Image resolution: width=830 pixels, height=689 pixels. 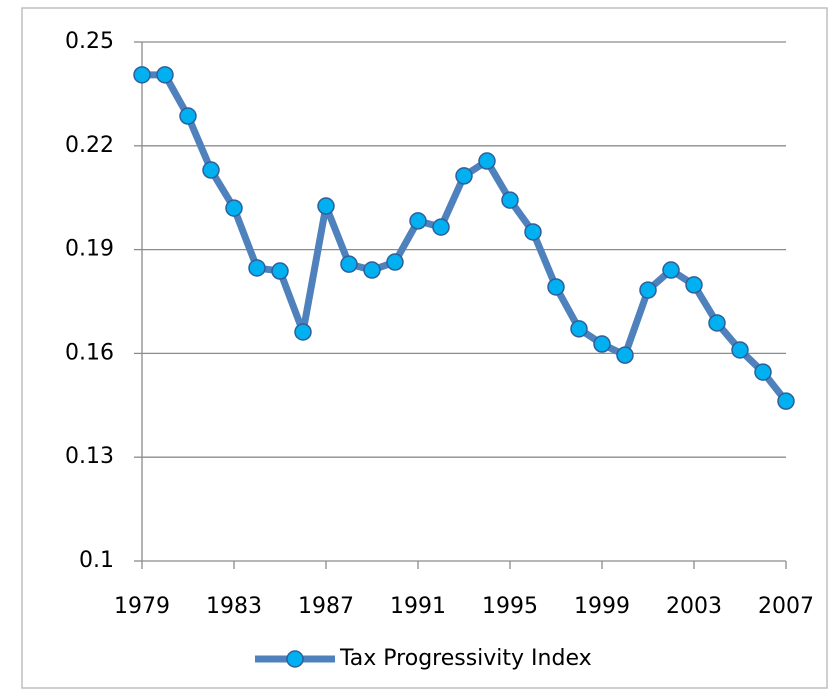 I want to click on x-tick-label: 1991, so click(x=418, y=606).